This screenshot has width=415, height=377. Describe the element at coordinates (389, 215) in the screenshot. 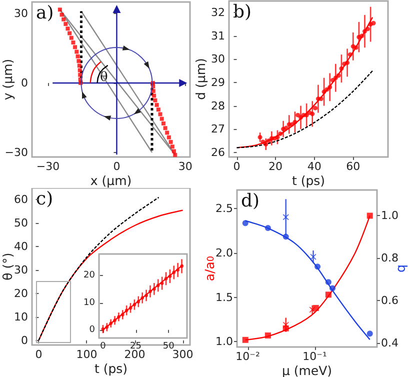

I see `y2-tick-label: 1.0` at that location.